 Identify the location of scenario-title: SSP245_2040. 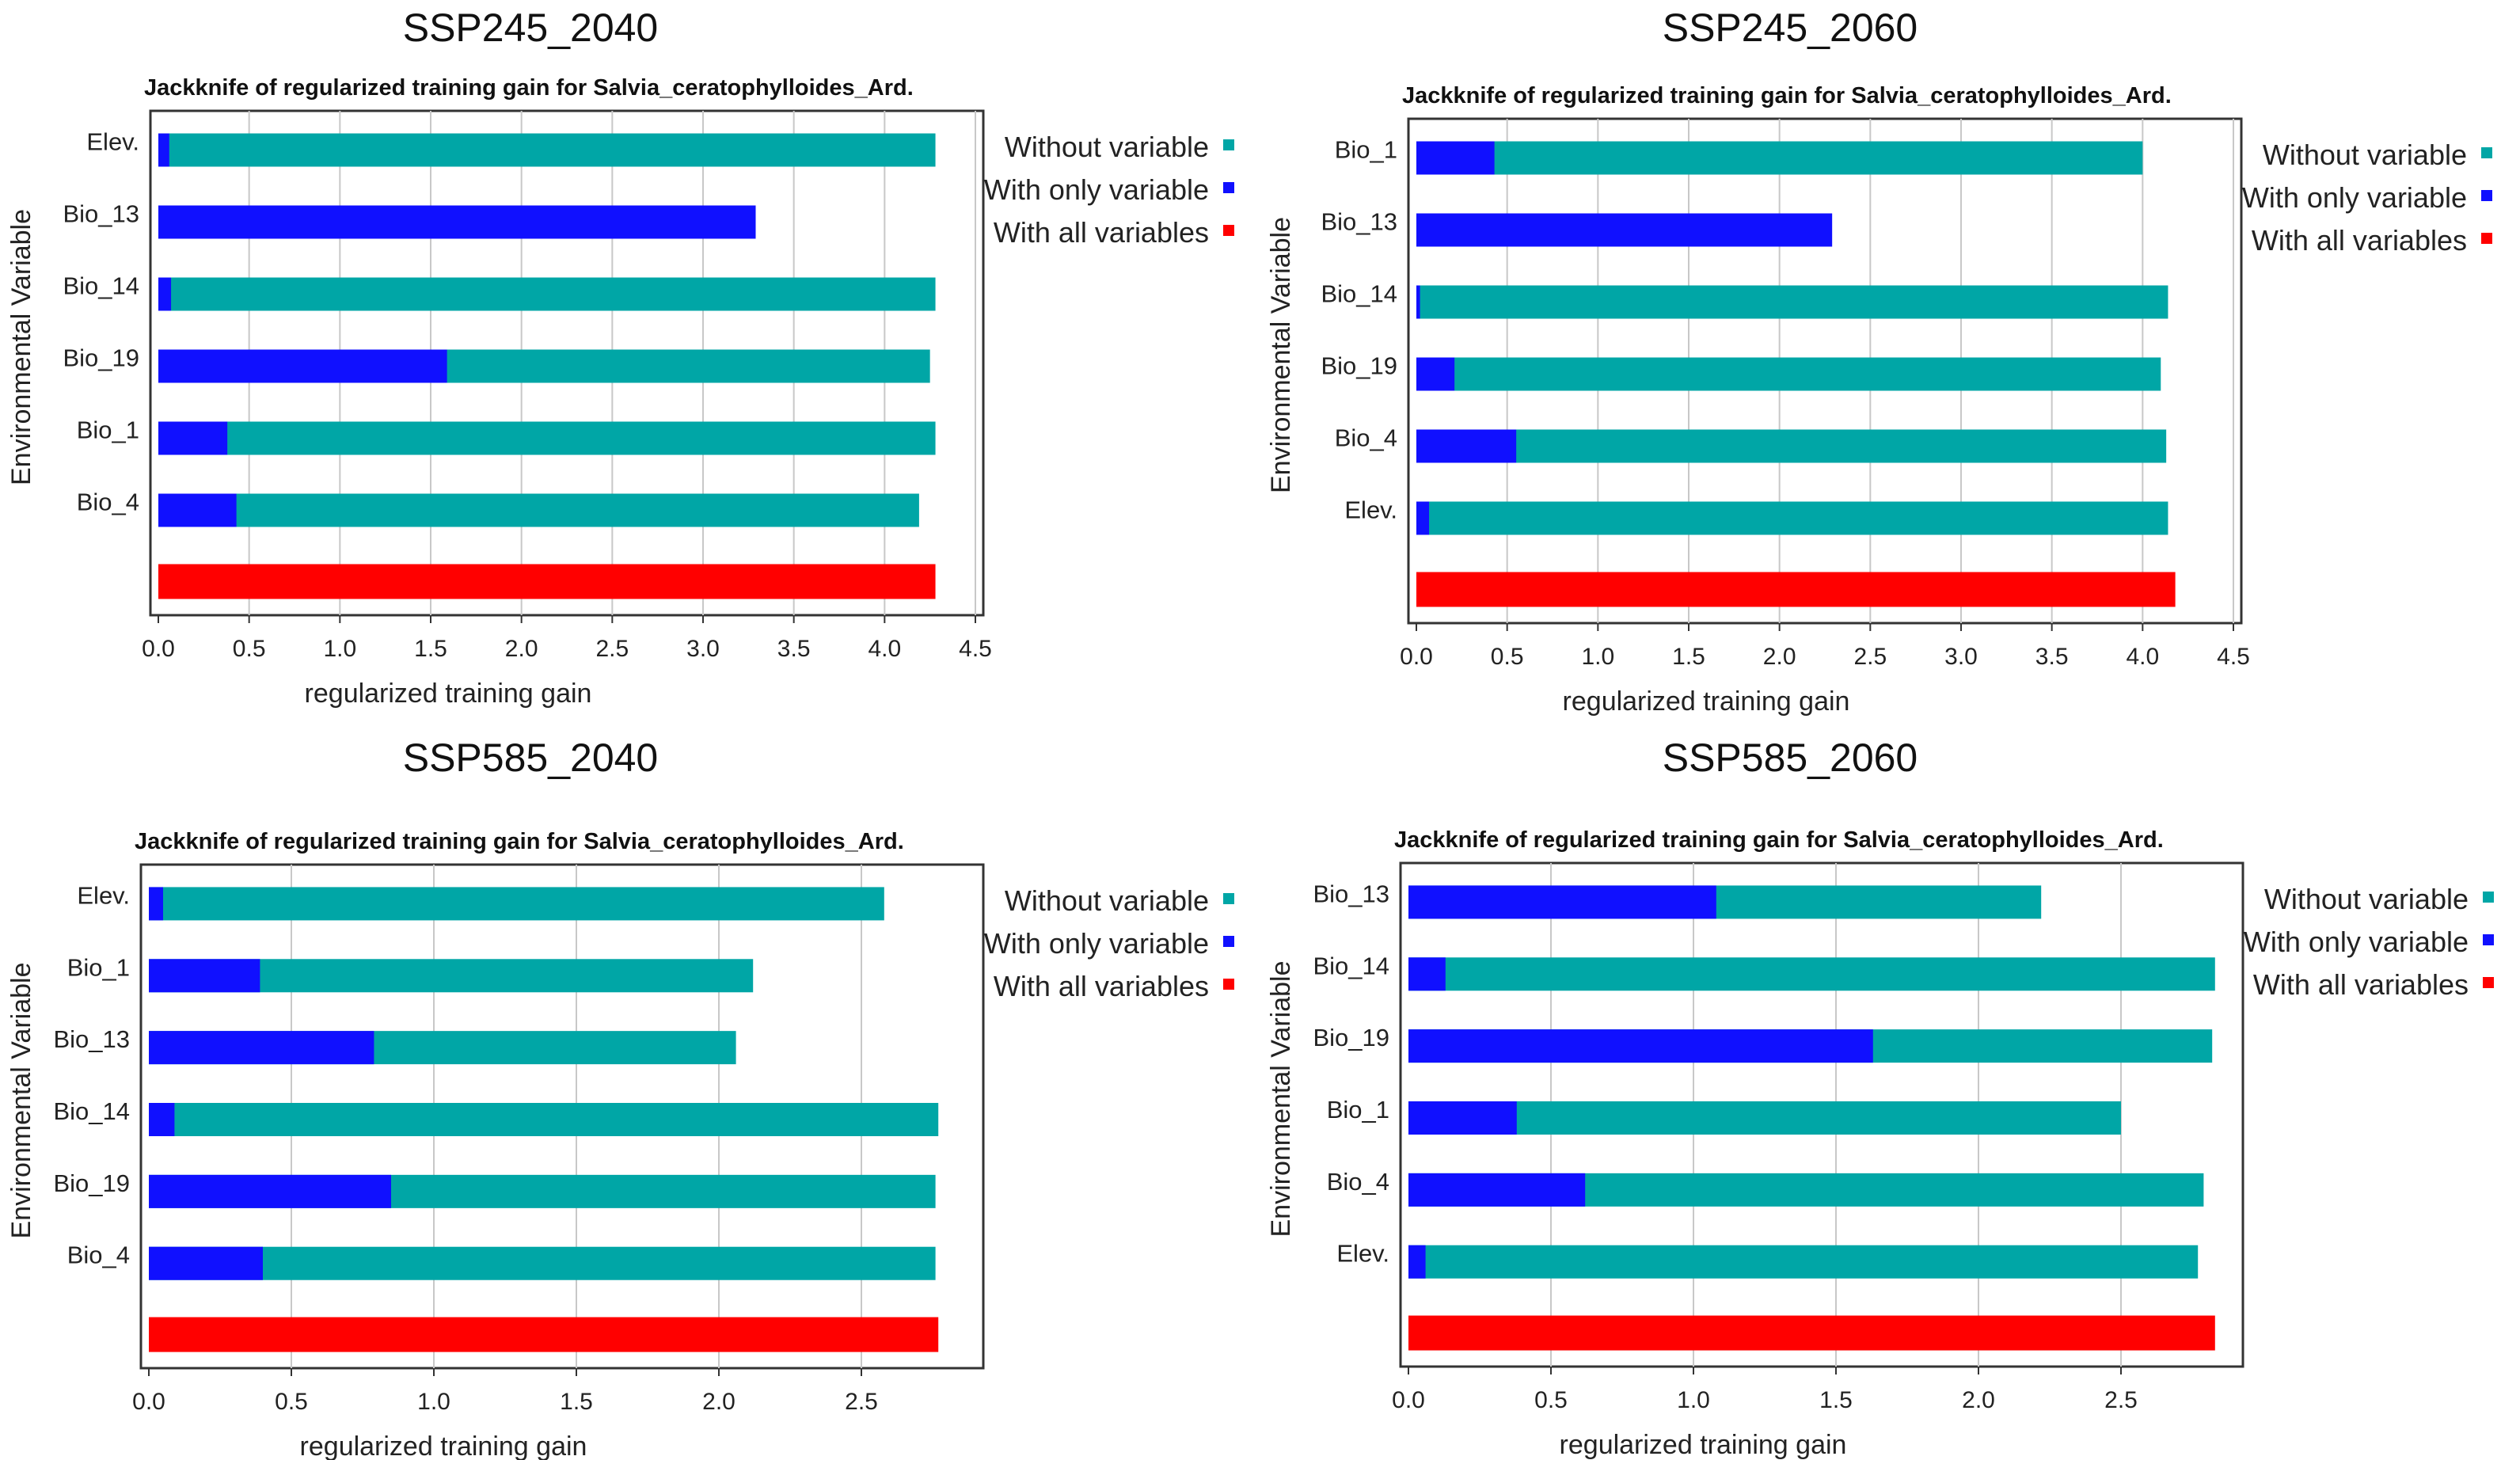
(531, 28).